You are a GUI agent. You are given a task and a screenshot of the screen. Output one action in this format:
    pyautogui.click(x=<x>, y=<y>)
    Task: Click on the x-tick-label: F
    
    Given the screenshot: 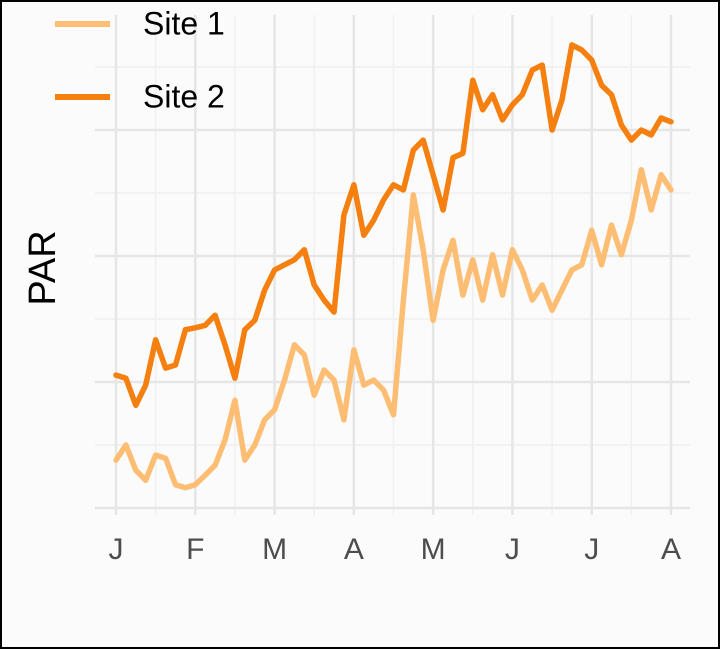 What is the action you would take?
    pyautogui.click(x=195, y=549)
    